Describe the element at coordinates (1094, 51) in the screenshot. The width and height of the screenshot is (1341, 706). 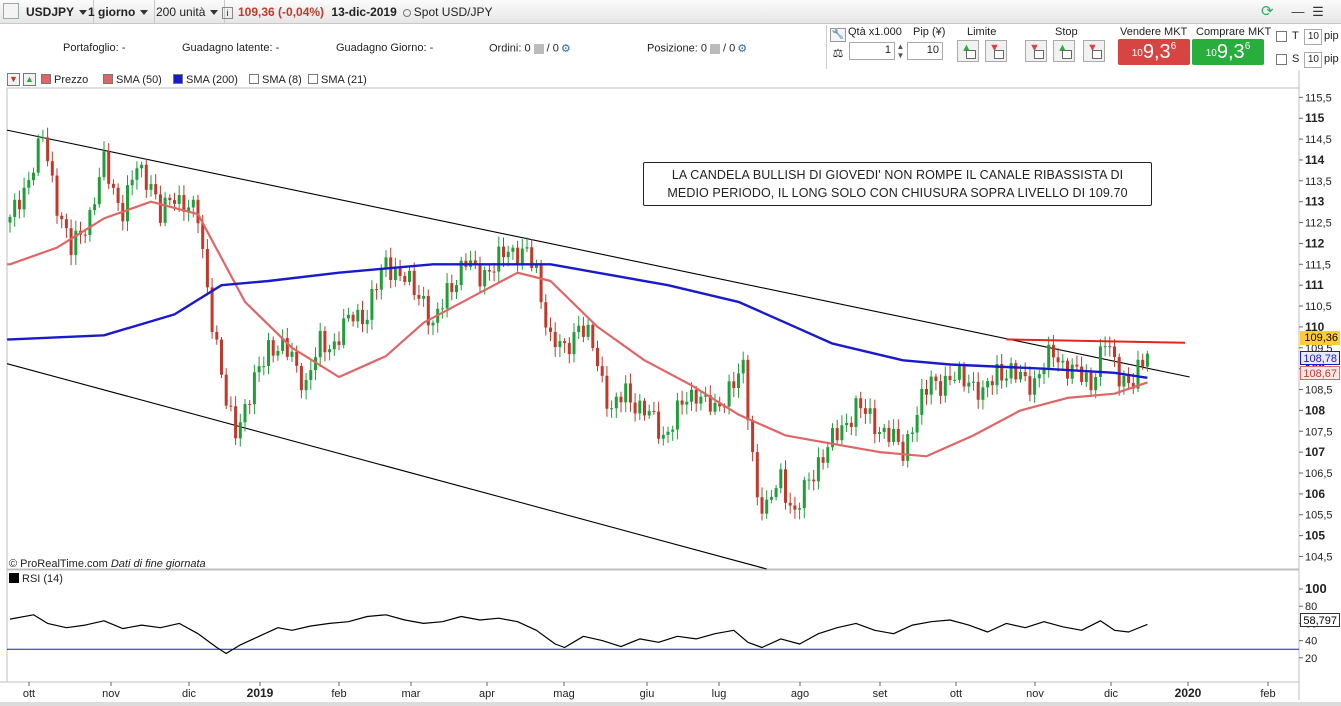
I see `stop-order-button: ▼` at that location.